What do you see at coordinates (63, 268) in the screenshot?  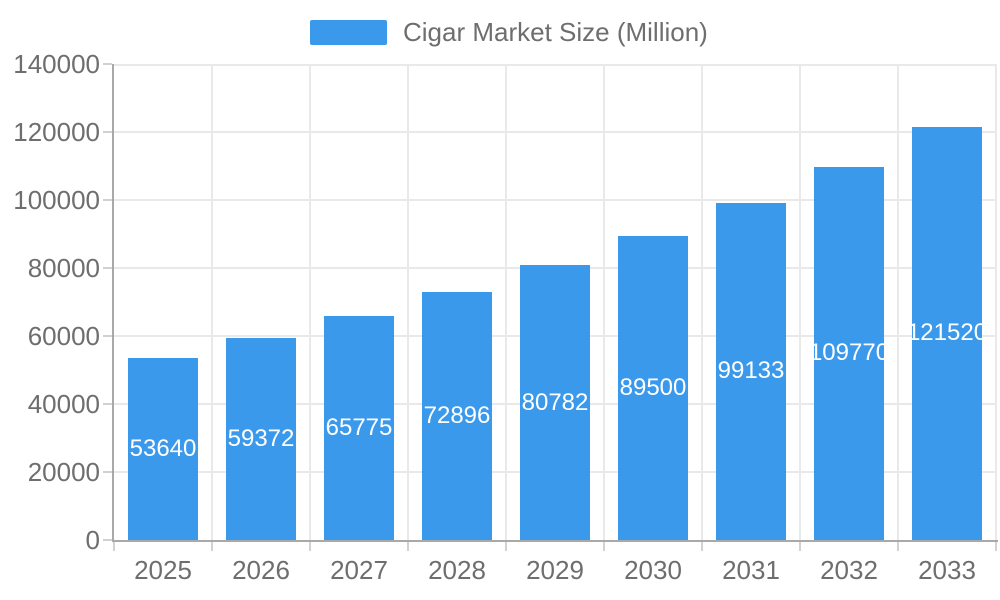 I see `y-axis-label: 80000` at bounding box center [63, 268].